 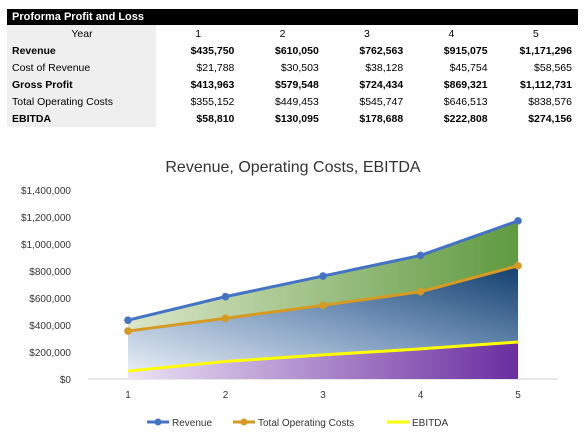 What do you see at coordinates (46, 245) in the screenshot?
I see `y-tick-label: $1,000,000` at bounding box center [46, 245].